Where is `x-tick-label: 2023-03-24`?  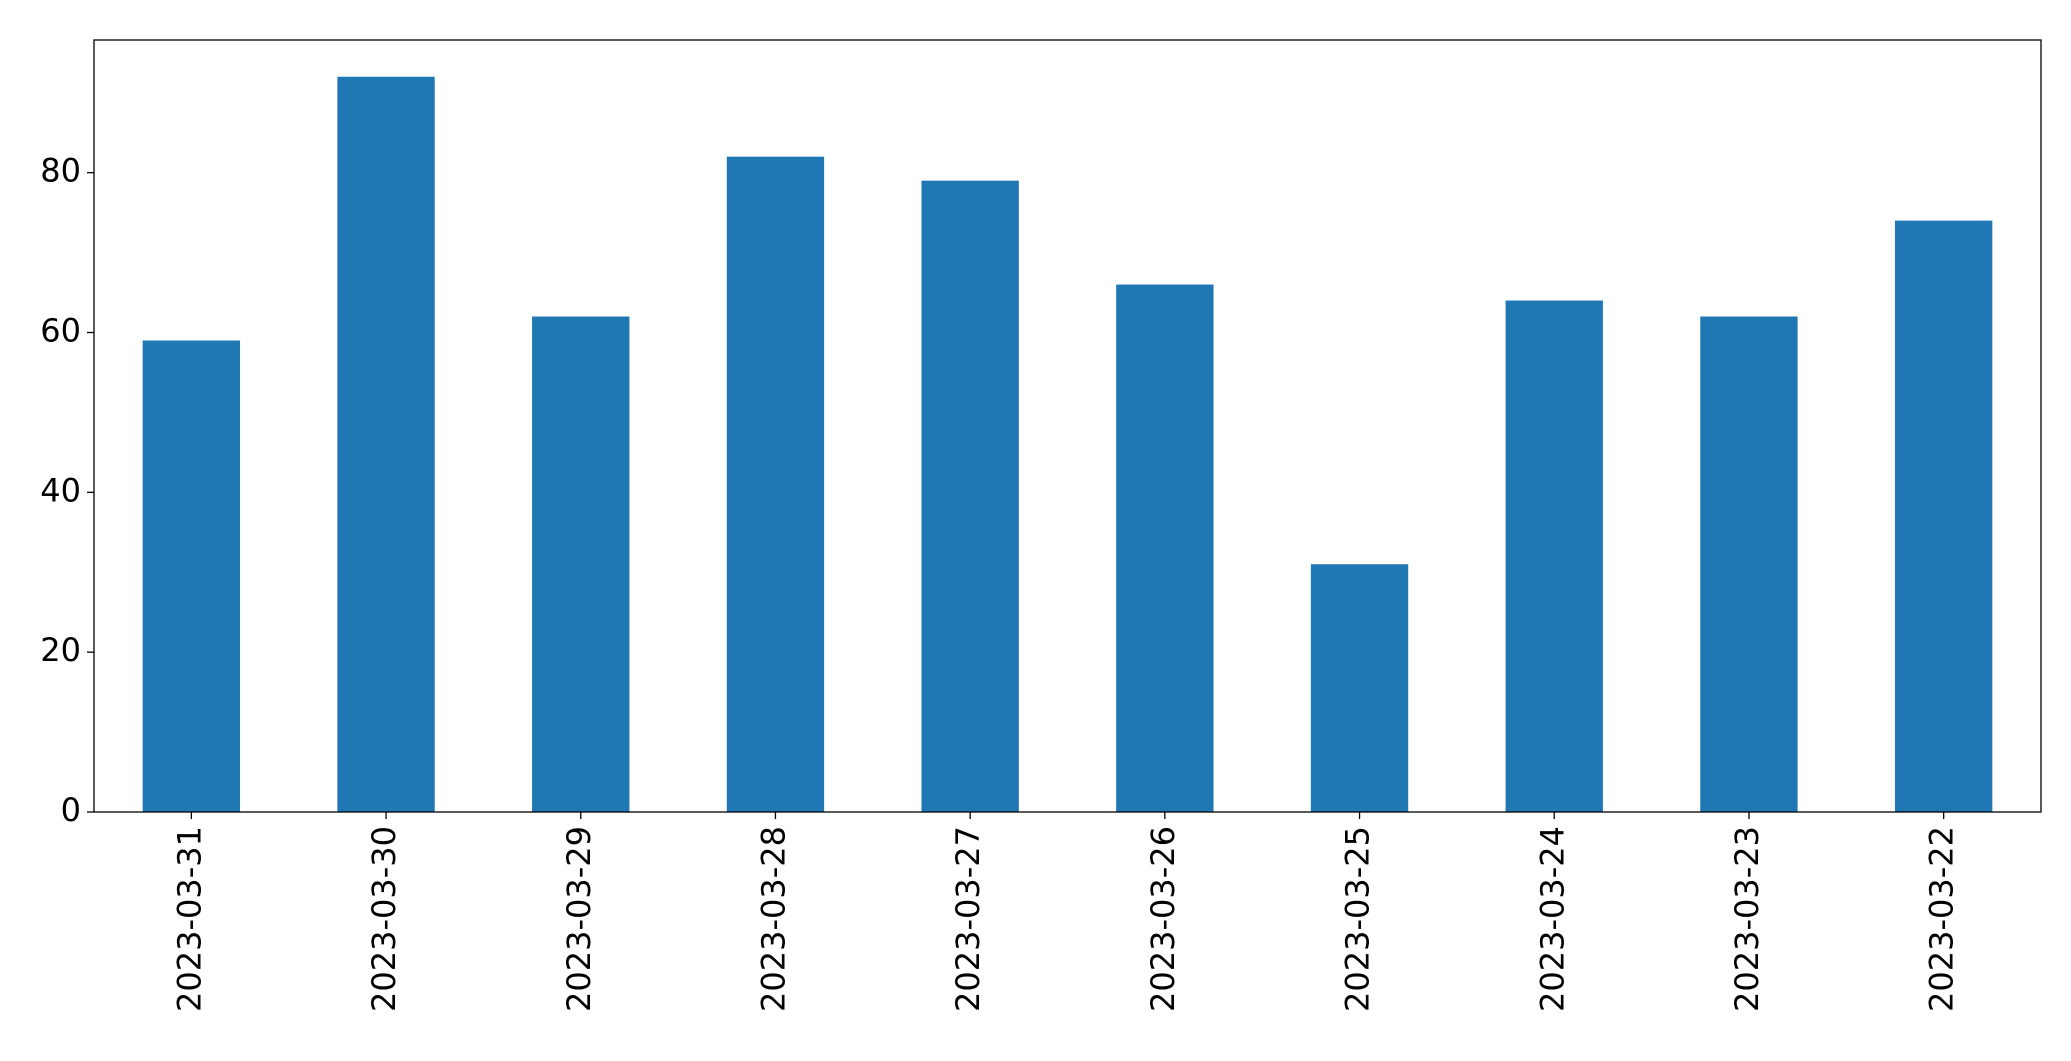
x-tick-label: 2023-03-24 is located at coordinates (1552, 919).